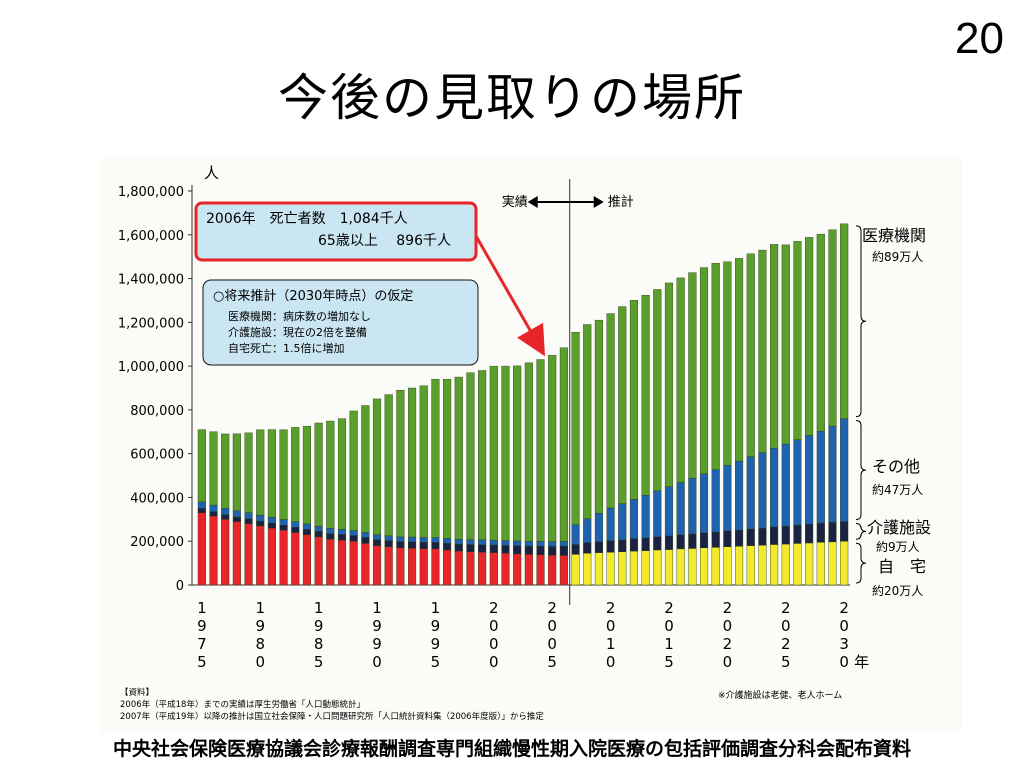 Image resolution: width=1024 pixels, height=768 pixels. What do you see at coordinates (657, 390) in the screenshot?
I see `bar-hospital-2014` at bounding box center [657, 390].